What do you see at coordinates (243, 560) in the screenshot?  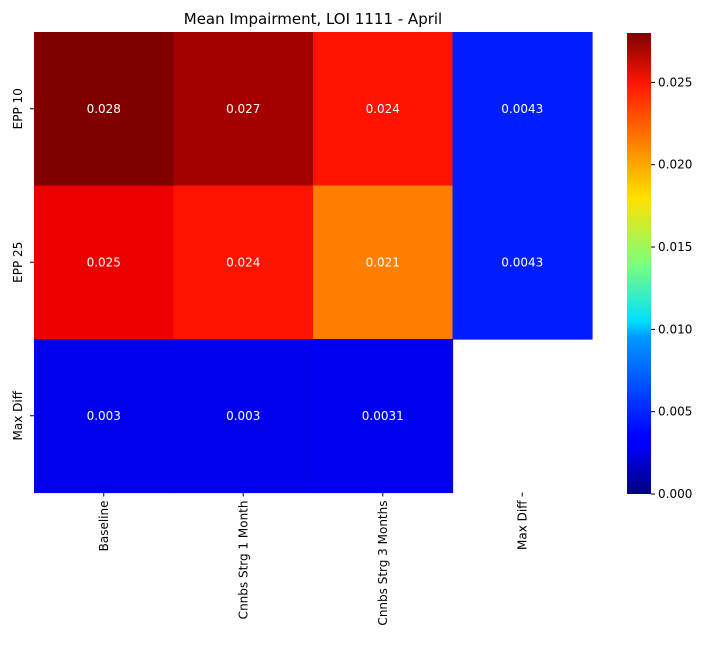 I see `column-tick-label: Cnnbs Strg 1 Month` at bounding box center [243, 560].